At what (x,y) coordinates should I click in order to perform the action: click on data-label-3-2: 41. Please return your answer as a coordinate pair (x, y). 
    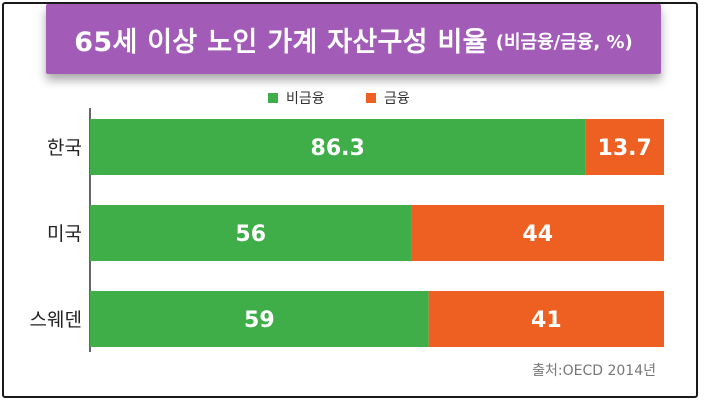
    Looking at the image, I should click on (546, 320).